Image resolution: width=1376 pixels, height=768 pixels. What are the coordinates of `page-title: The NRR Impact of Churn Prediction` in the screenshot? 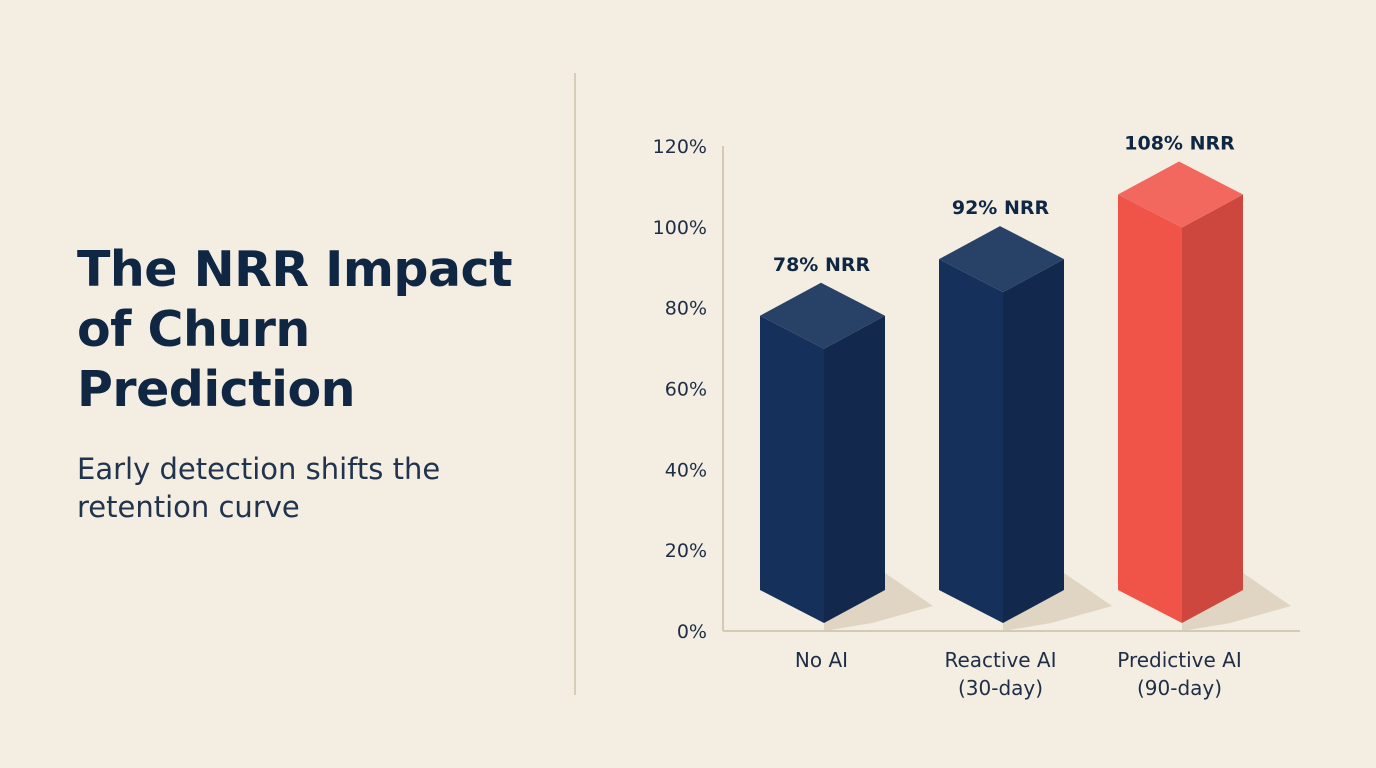 It's located at (295, 329).